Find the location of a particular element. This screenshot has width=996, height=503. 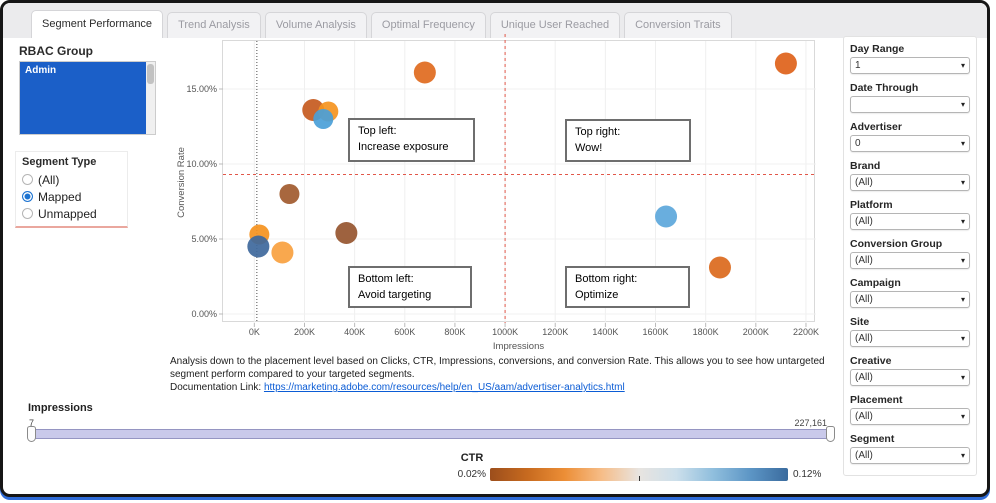

slider-min-value: 7 is located at coordinates (32, 423).